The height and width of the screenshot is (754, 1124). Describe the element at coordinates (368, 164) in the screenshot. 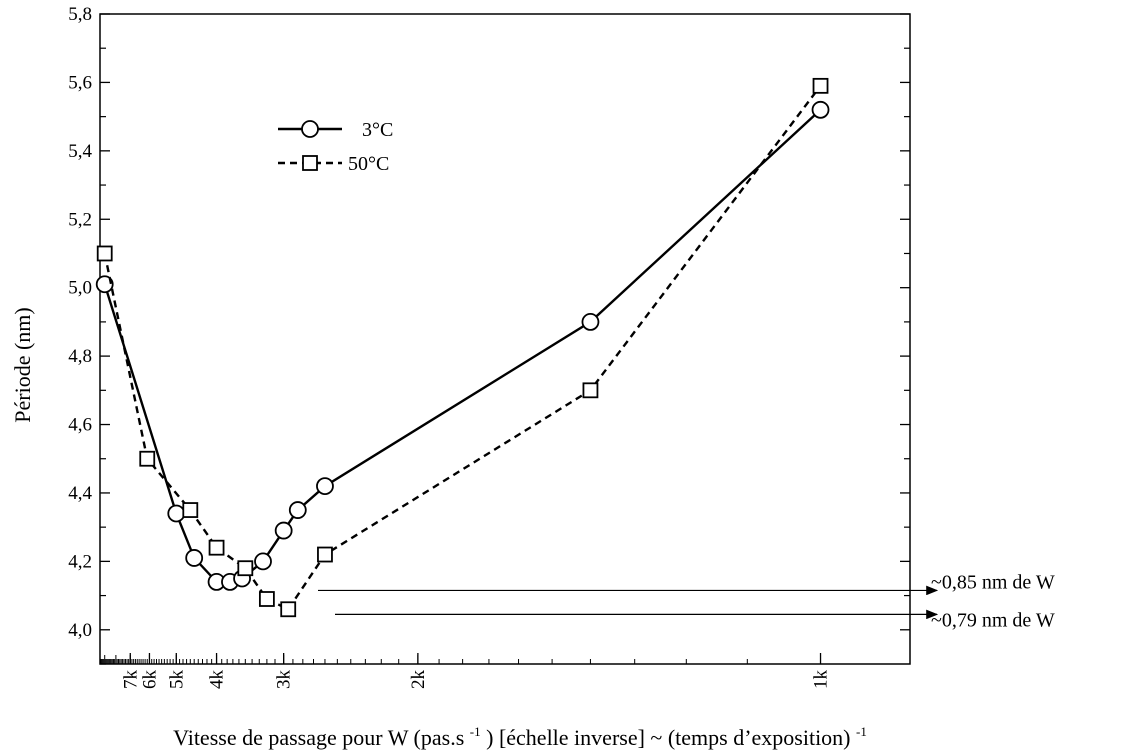

I see `legend-label: 50°C` at that location.